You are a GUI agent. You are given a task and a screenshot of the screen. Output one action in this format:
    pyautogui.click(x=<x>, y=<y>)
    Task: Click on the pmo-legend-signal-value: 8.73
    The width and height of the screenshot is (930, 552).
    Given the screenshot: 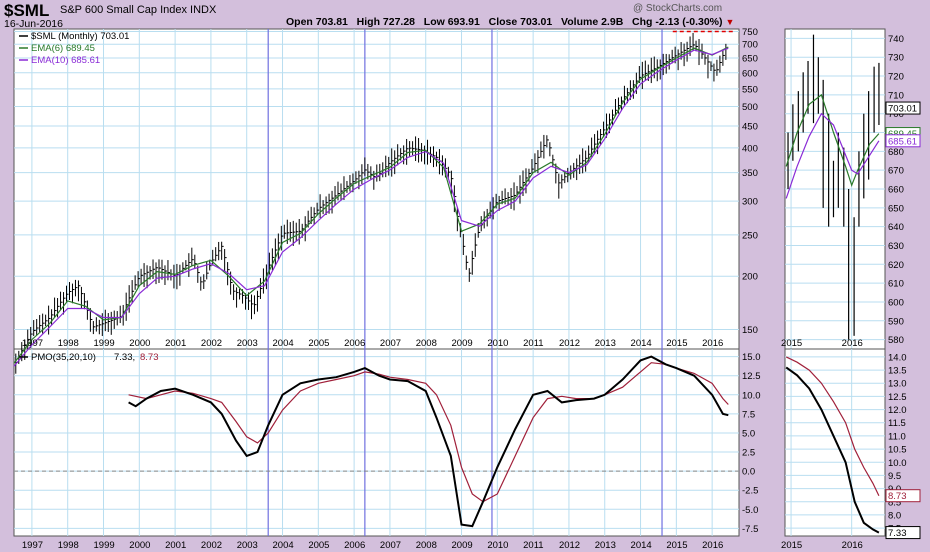 What is the action you would take?
    pyautogui.click(x=149, y=357)
    